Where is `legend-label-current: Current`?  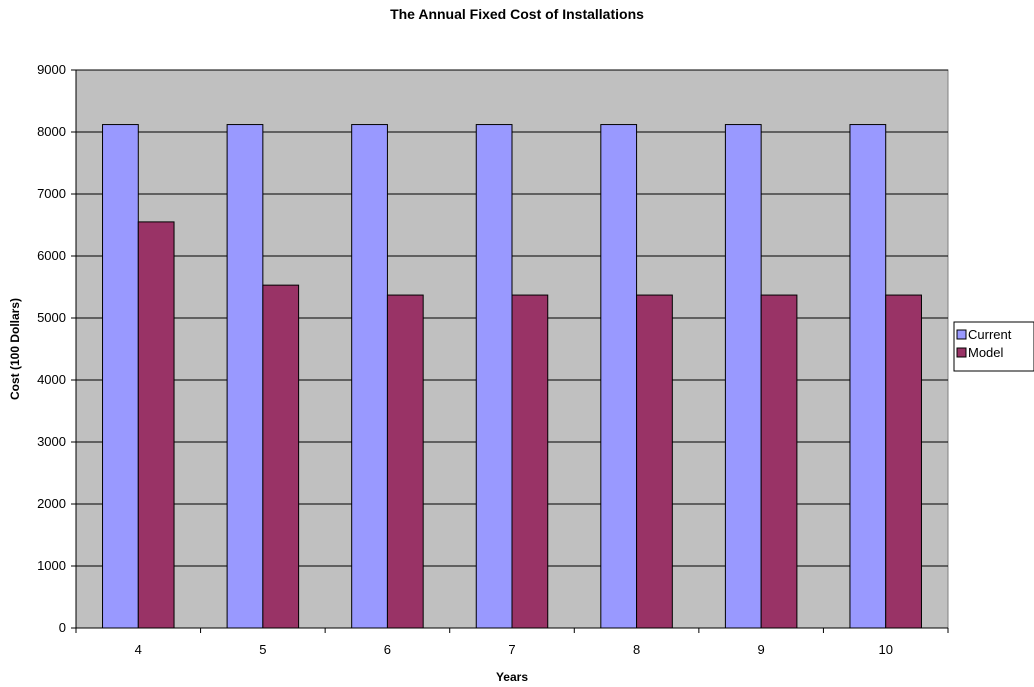
legend-label-current: Current is located at coordinates (990, 334).